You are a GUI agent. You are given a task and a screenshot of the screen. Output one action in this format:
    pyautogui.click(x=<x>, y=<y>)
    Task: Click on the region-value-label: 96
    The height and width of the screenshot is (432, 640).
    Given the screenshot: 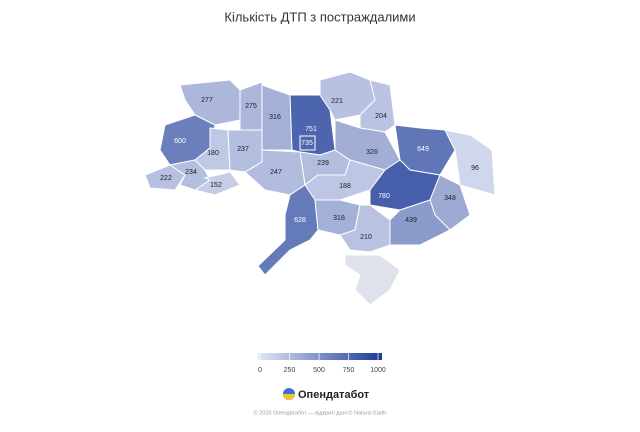 What is the action you would take?
    pyautogui.click(x=475, y=168)
    